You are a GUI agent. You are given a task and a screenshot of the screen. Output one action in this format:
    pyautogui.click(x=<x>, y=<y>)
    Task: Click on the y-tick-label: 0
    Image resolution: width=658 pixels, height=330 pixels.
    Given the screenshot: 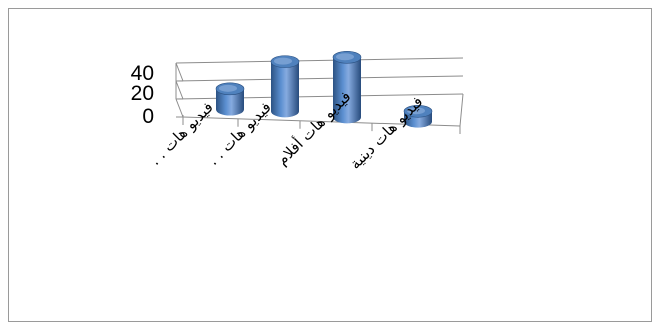 What is the action you would take?
    pyautogui.click(x=148, y=116)
    